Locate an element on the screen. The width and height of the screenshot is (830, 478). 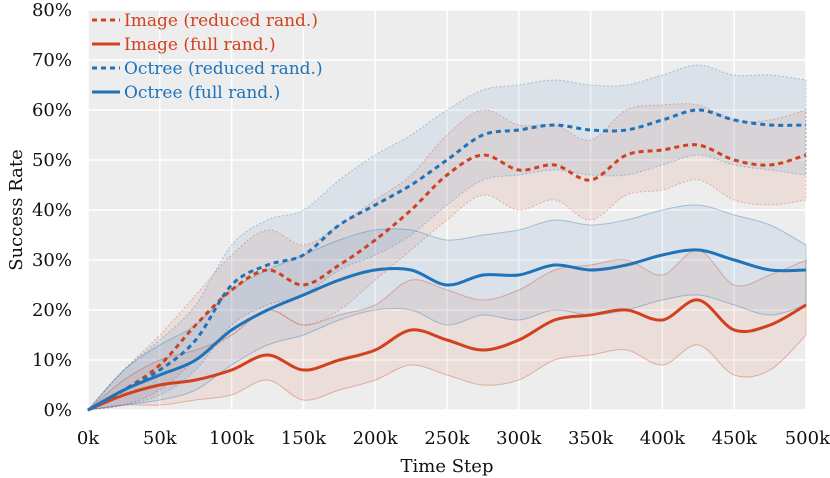
x-tick-label: 0k is located at coordinates (88, 438).